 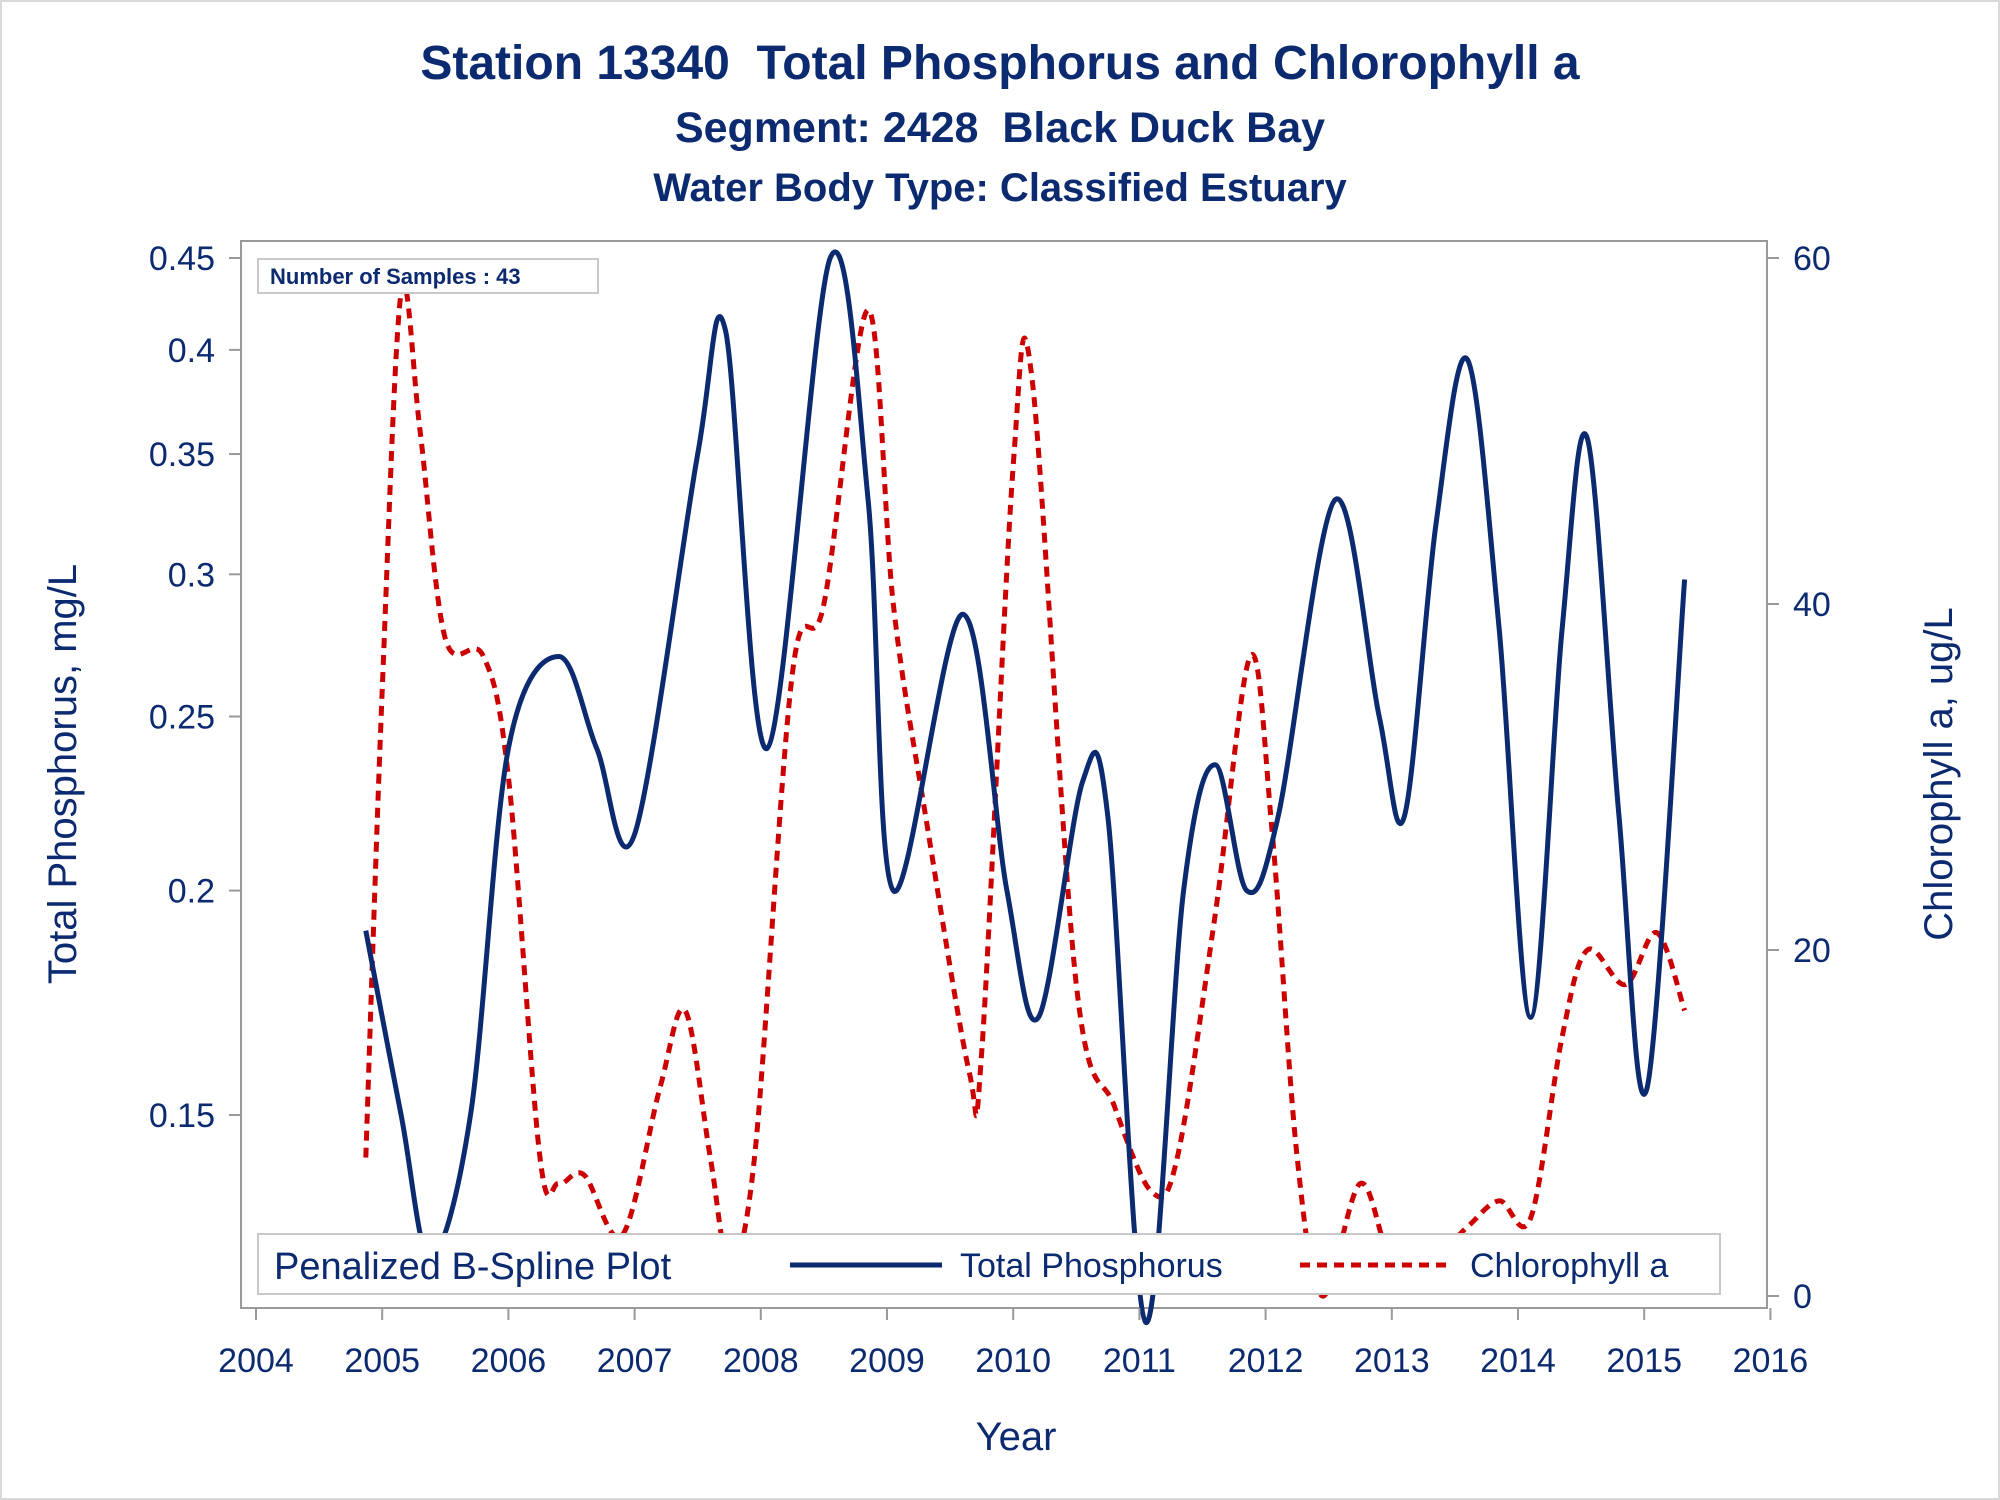 I want to click on x-tick-label-2010: 2010, so click(x=1013, y=1361).